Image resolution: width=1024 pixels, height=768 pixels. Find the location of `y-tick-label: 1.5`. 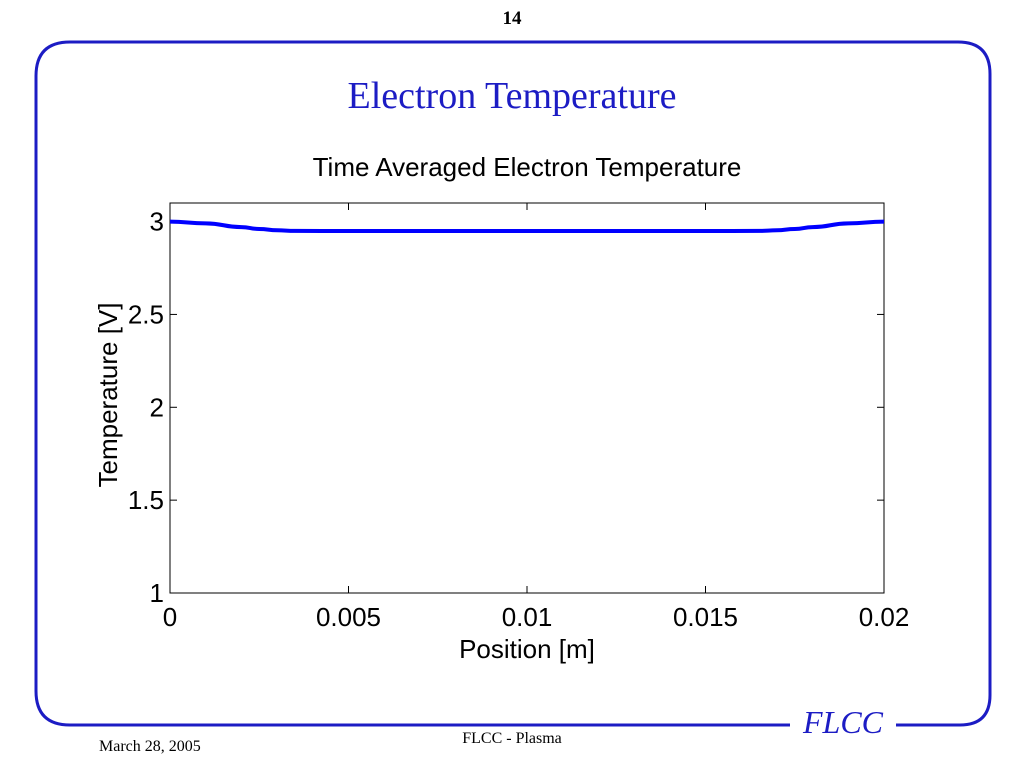

y-tick-label: 1.5 is located at coordinates (146, 500).